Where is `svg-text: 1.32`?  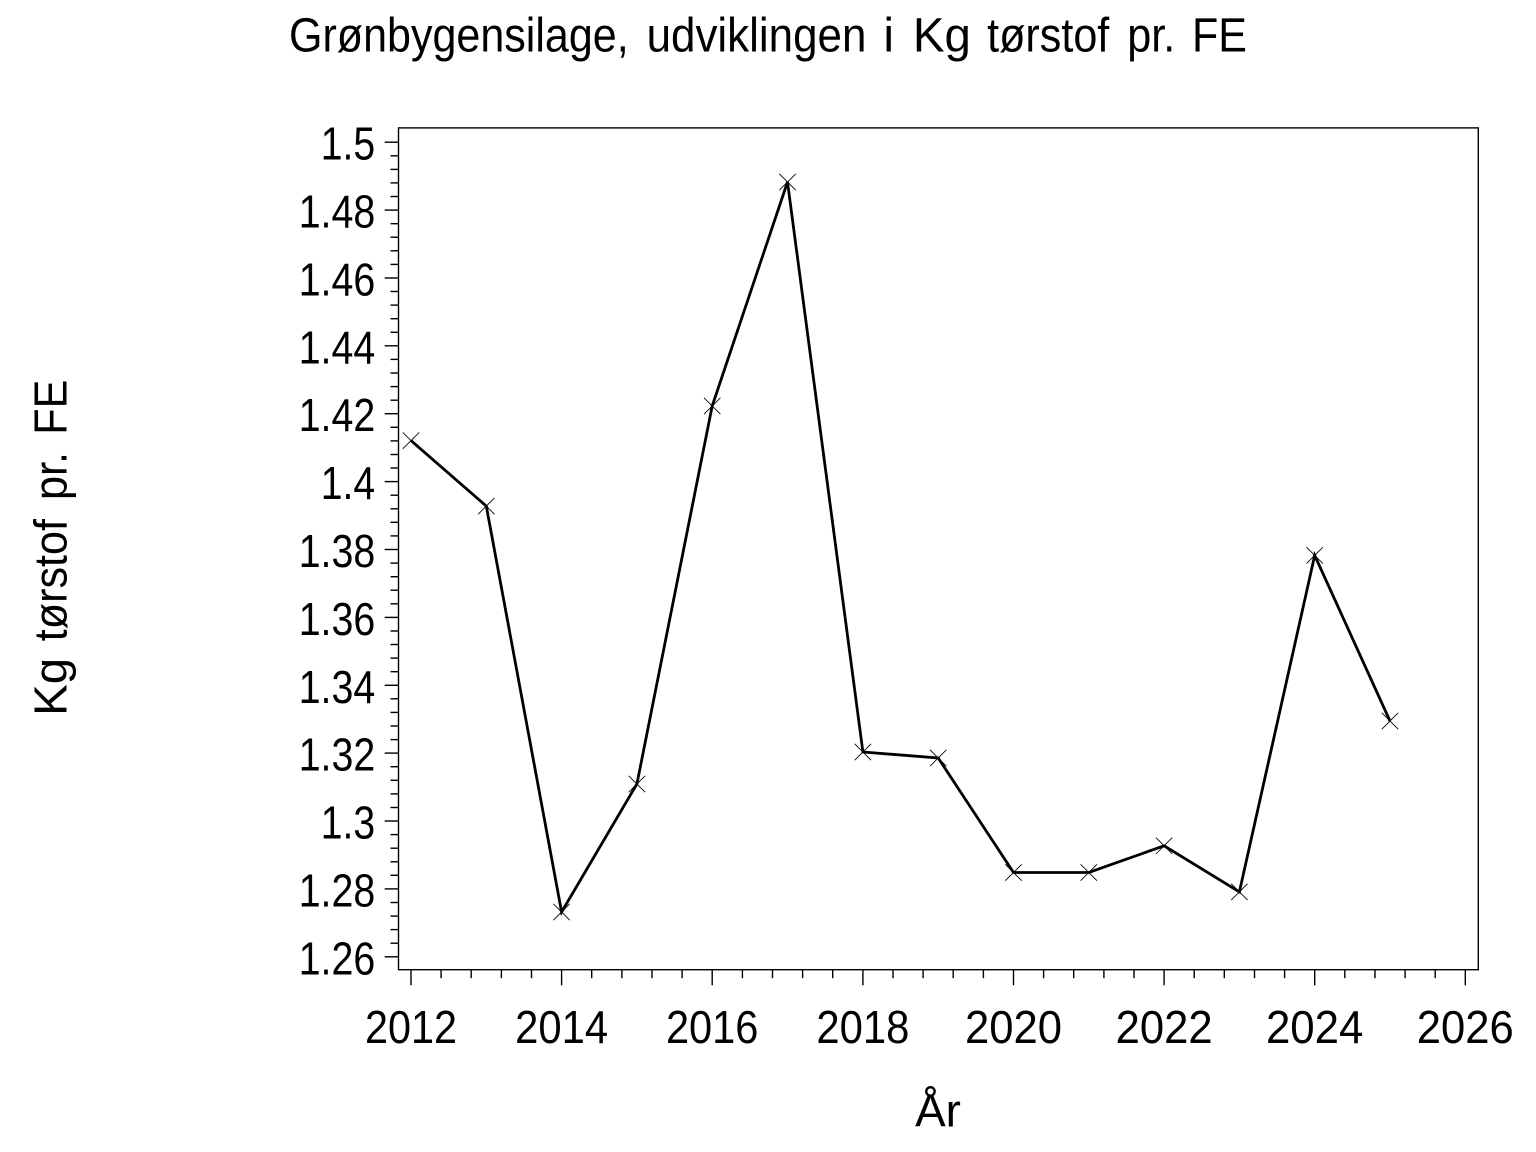 svg-text: 1.32 is located at coordinates (337, 755).